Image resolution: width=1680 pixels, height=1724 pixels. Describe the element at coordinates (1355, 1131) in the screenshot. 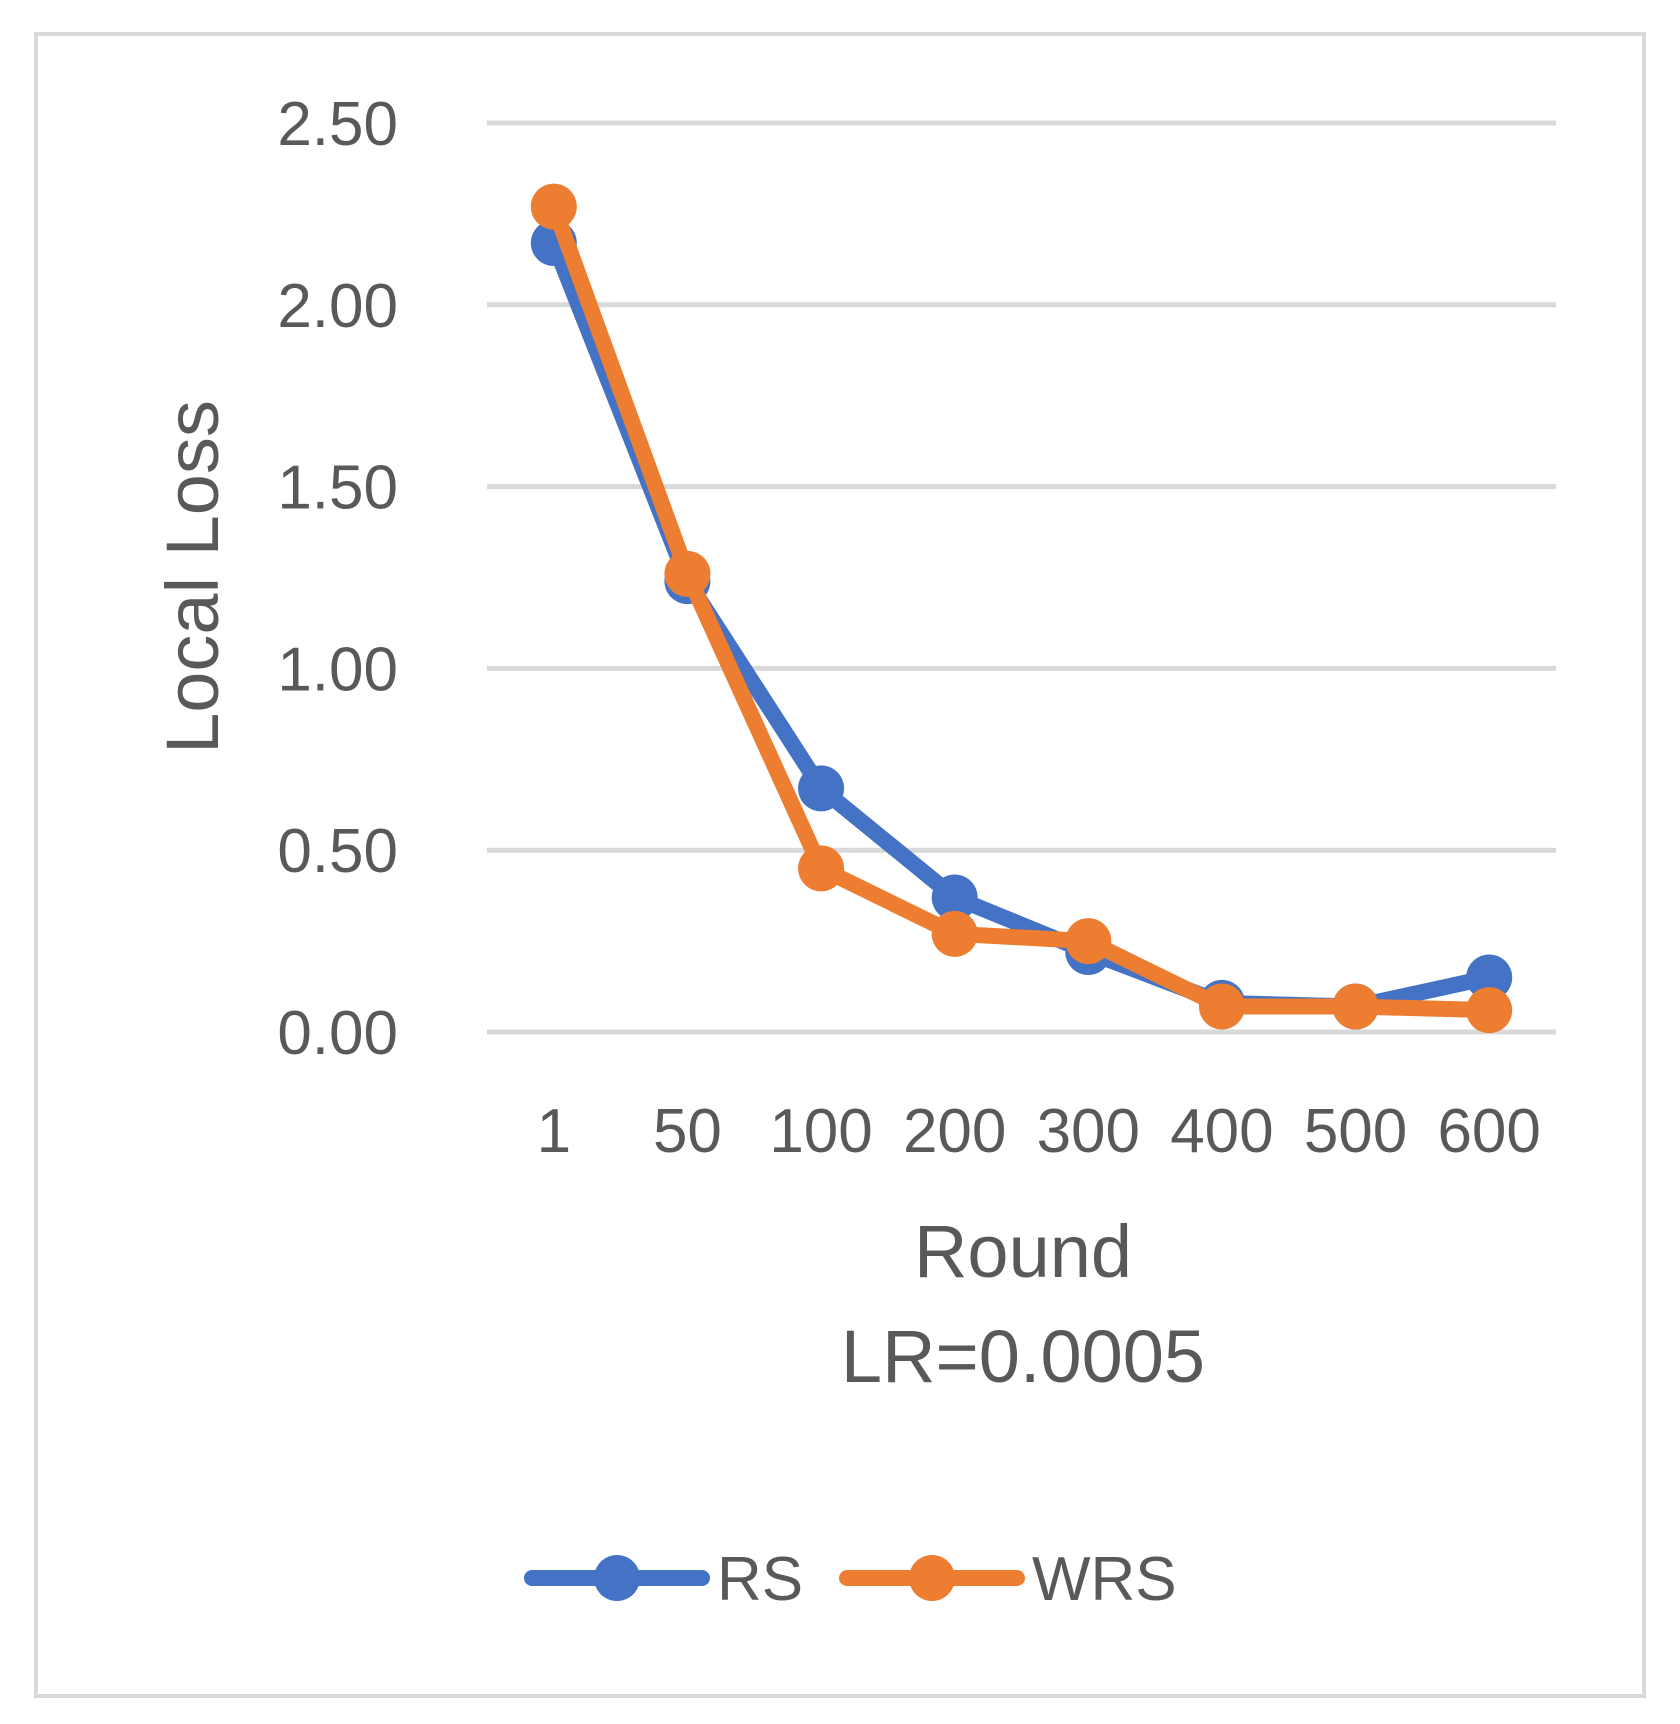

I see `x-tick-label: 500` at that location.